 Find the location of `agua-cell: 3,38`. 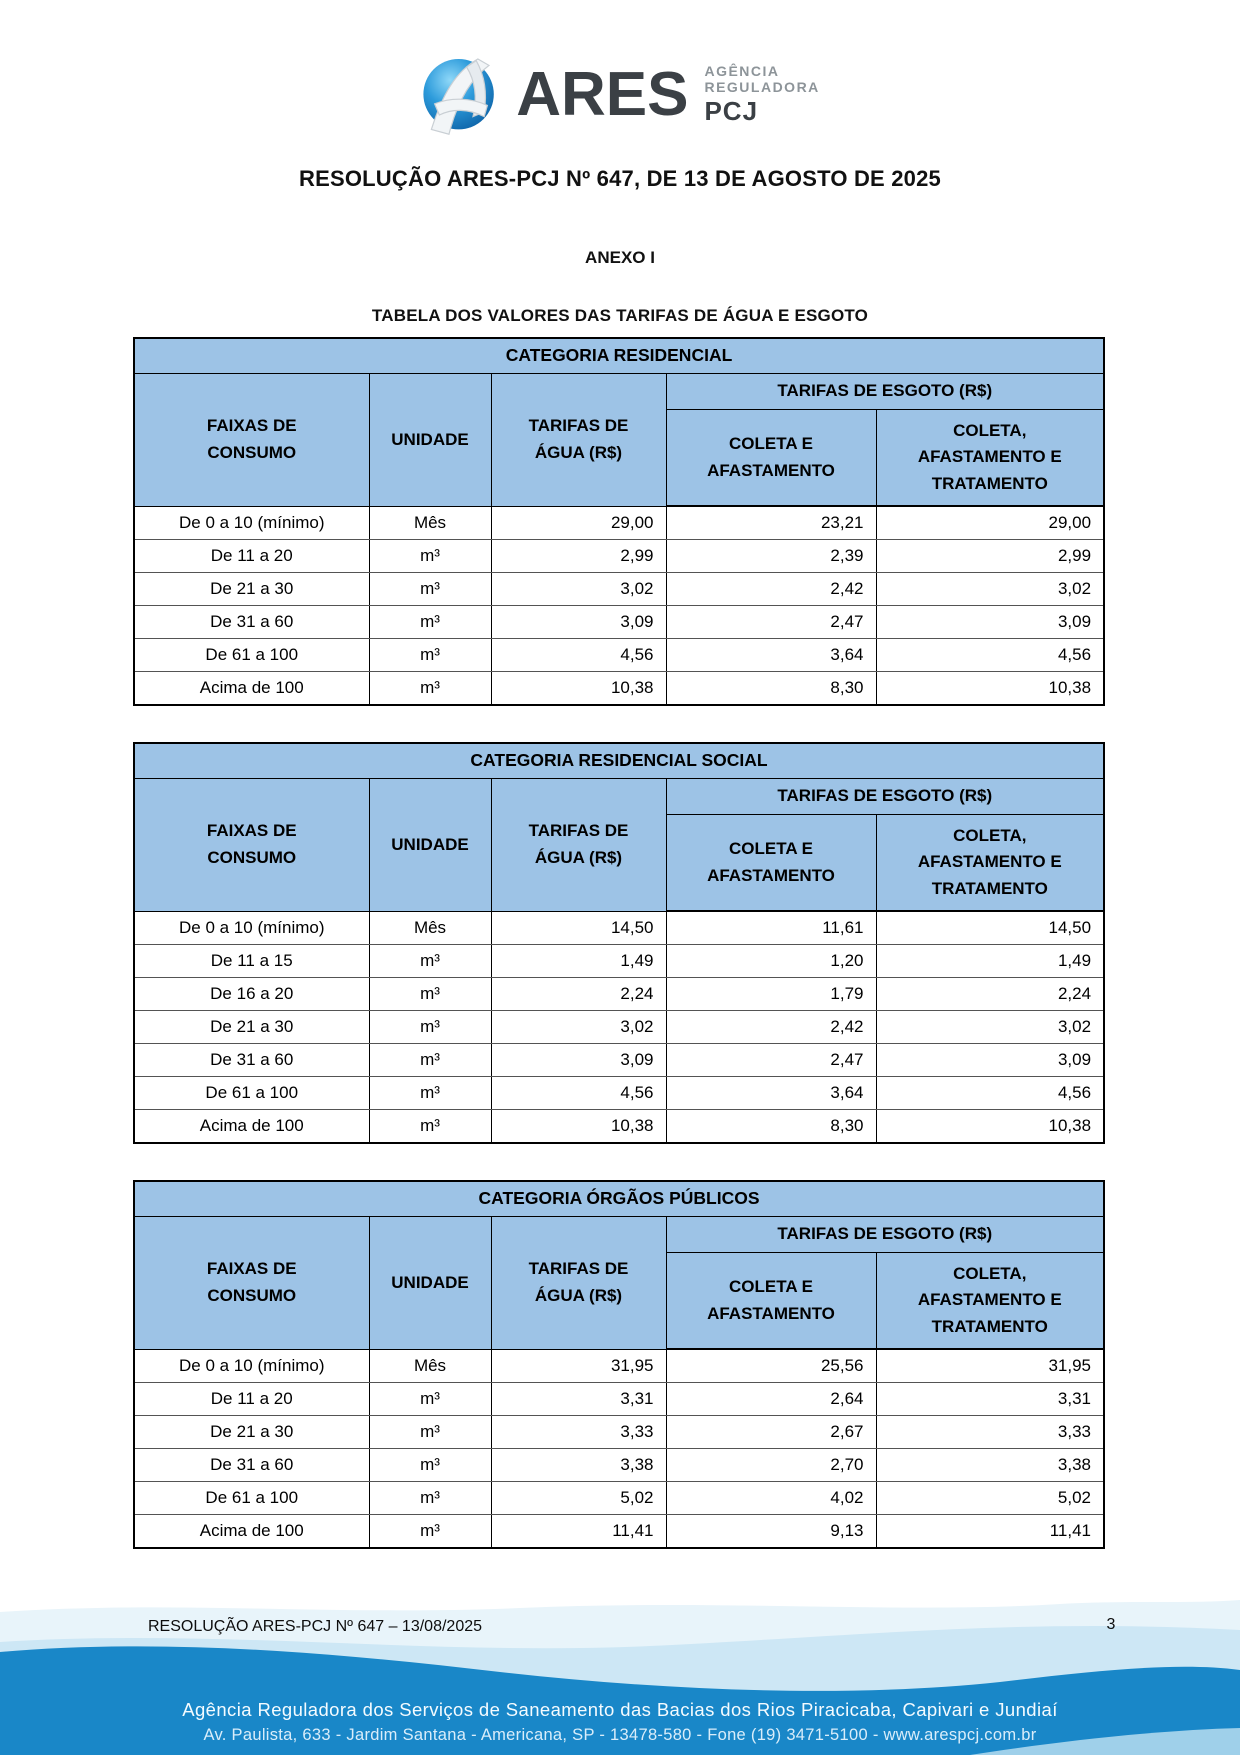

agua-cell: 3,38 is located at coordinates (578, 1465).